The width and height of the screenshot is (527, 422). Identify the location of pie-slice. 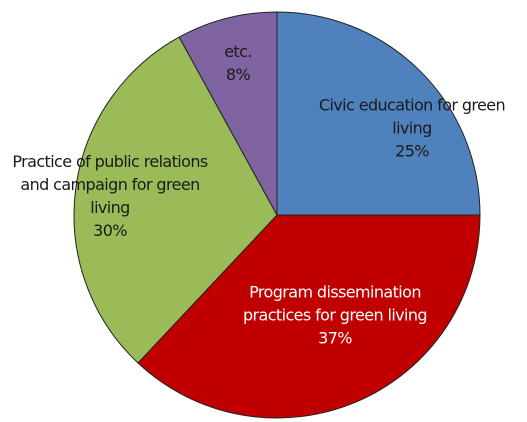
(228, 113).